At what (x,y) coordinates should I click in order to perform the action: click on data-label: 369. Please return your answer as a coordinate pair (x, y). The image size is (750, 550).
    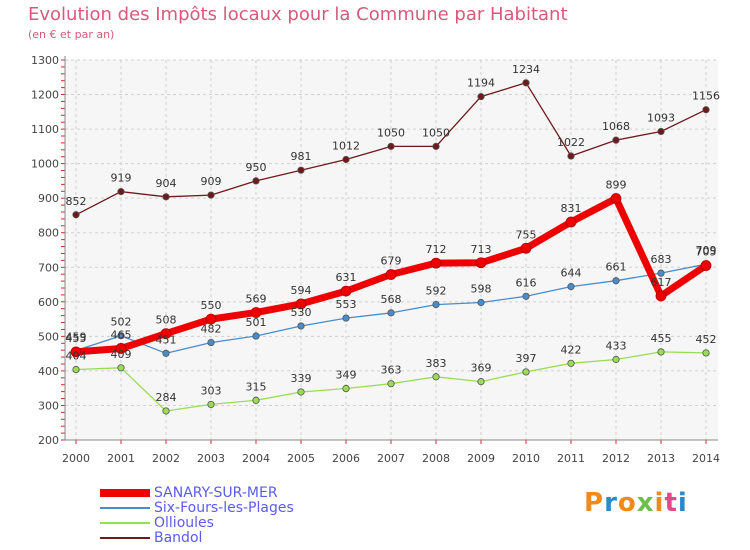
    Looking at the image, I should click on (481, 368).